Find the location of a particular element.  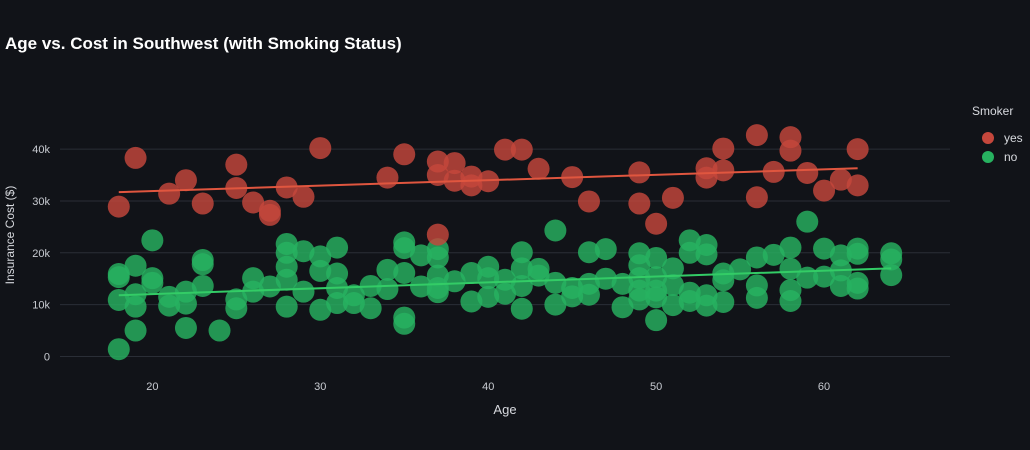

legend-title: Smoker is located at coordinates (997, 111).